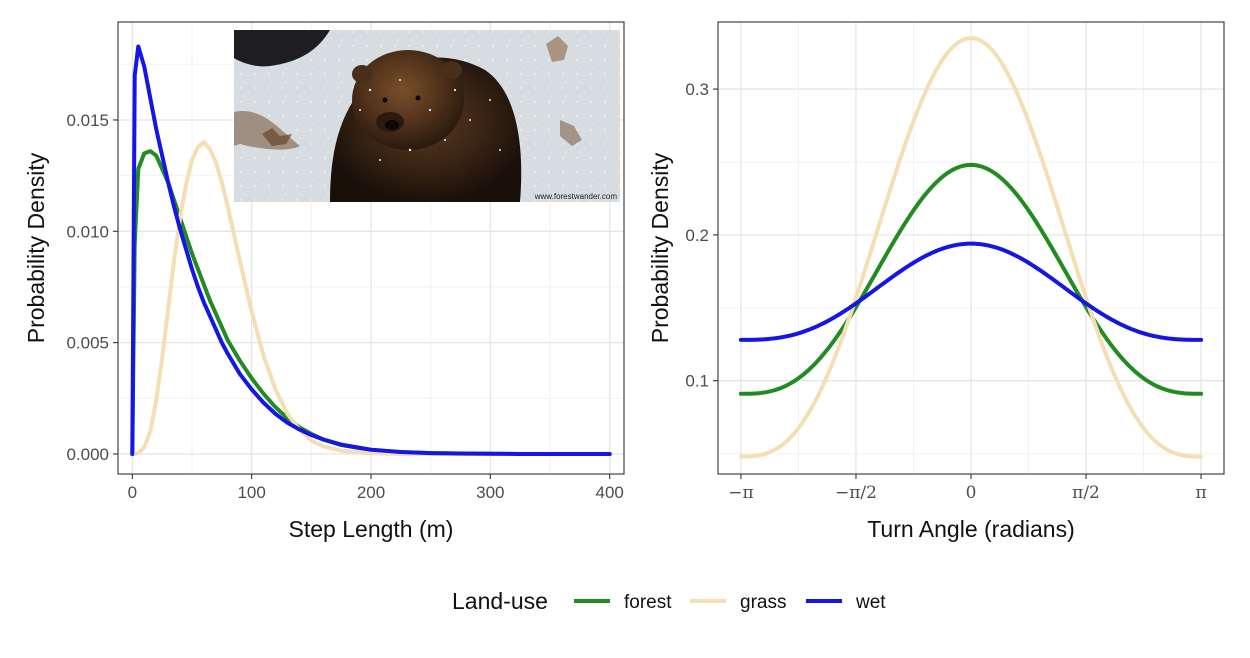 This screenshot has height=658, width=1250. Describe the element at coordinates (87, 231) in the screenshot. I see `y-tick-label: 0.010` at that location.